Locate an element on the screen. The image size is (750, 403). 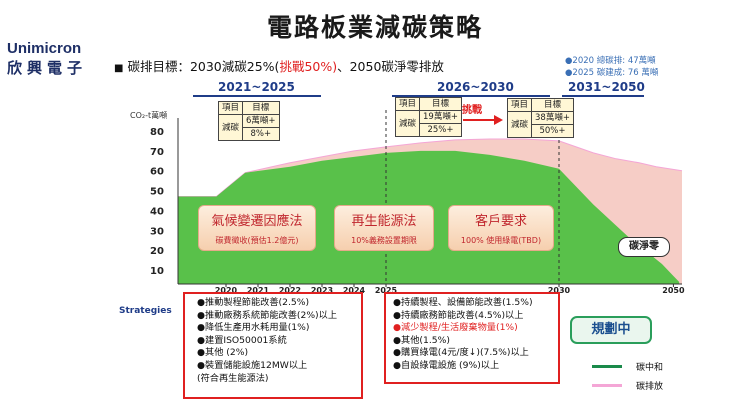
legend: 碳中和 碳排放 is located at coordinates (627, 376).